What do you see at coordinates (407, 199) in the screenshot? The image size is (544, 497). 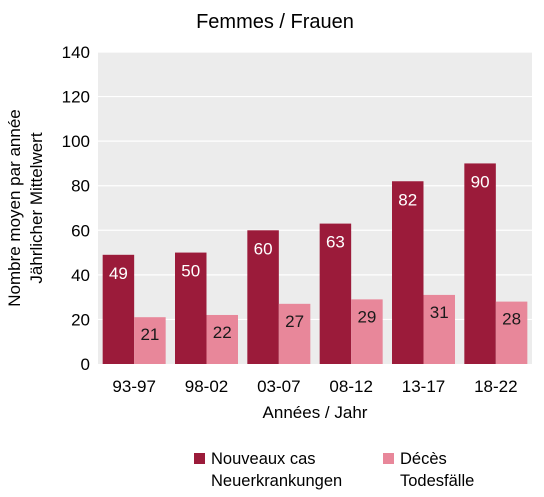 I see `bar-value-label: 82` at bounding box center [407, 199].